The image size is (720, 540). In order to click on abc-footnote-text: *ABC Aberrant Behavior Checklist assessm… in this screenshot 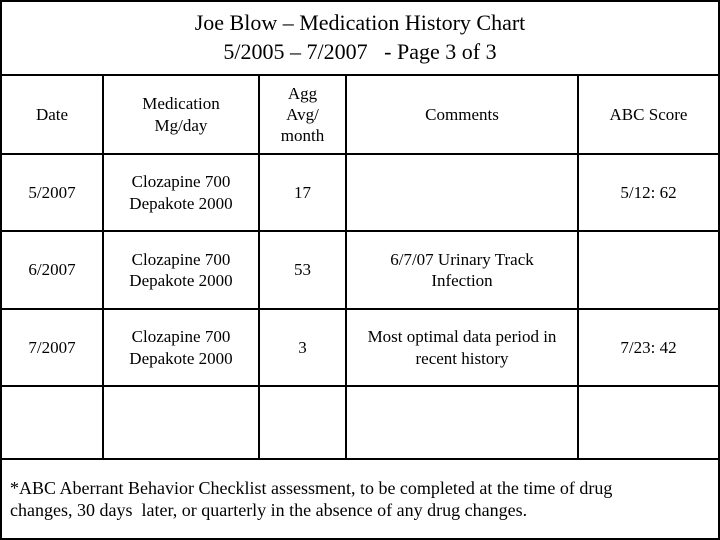, I will do `click(311, 499)`.